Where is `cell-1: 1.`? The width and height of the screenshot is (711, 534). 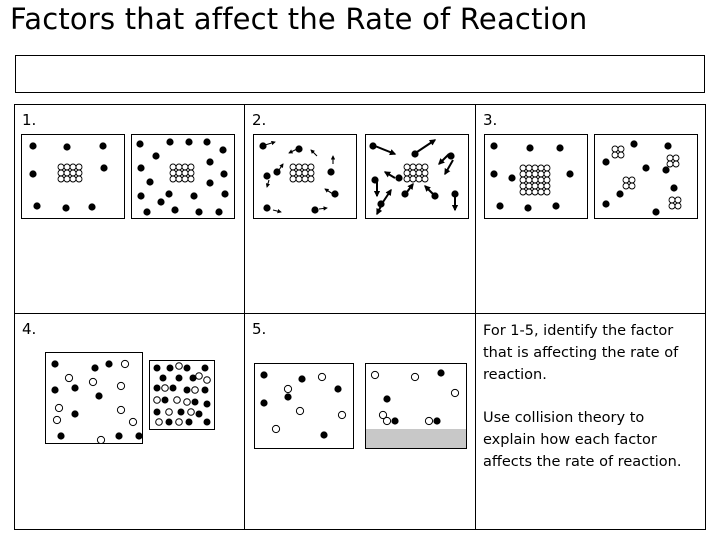 cell-1: 1. is located at coordinates (130, 209).